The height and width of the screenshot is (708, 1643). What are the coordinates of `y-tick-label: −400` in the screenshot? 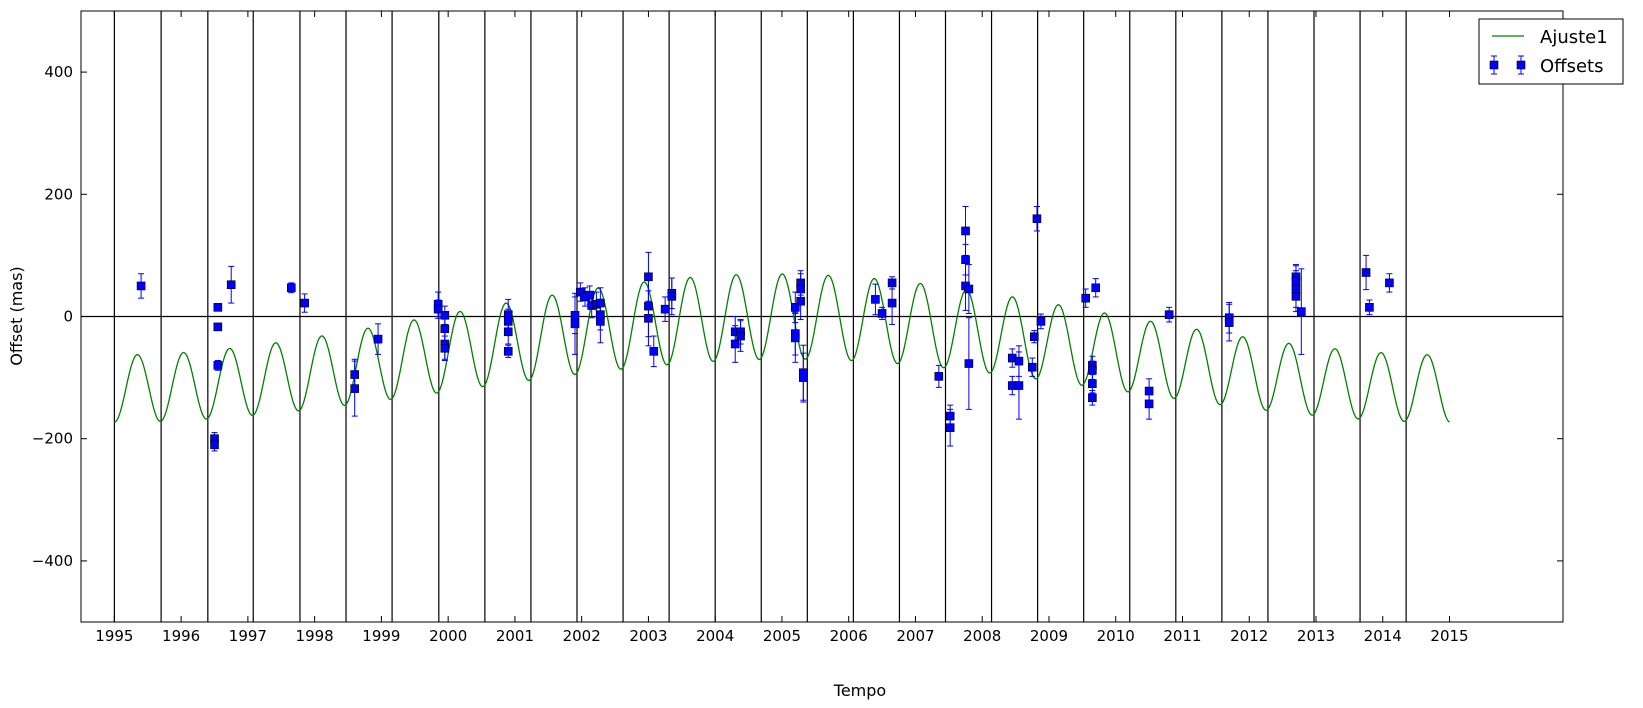 It's located at (52, 561).